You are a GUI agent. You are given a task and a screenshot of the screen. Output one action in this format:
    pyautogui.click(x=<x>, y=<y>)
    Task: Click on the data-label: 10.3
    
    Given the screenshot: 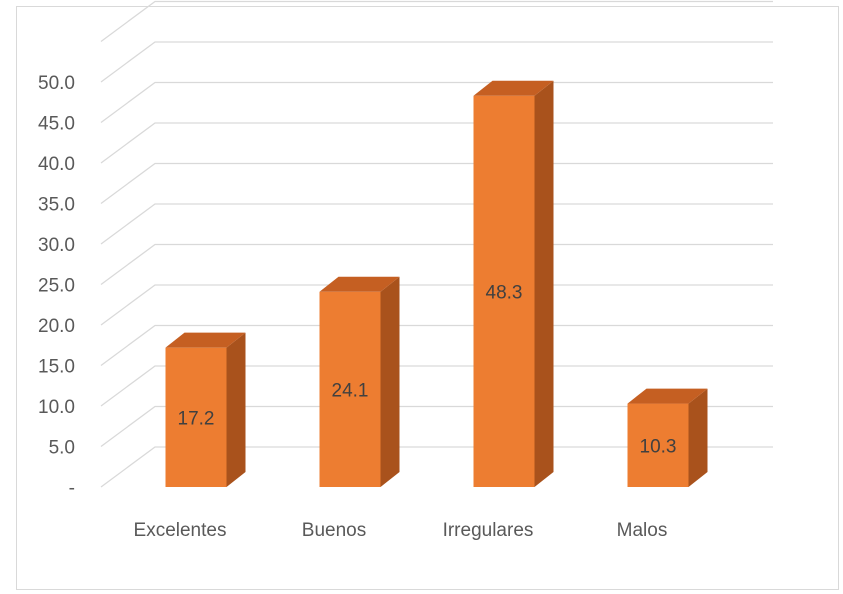 What is the action you would take?
    pyautogui.click(x=658, y=446)
    